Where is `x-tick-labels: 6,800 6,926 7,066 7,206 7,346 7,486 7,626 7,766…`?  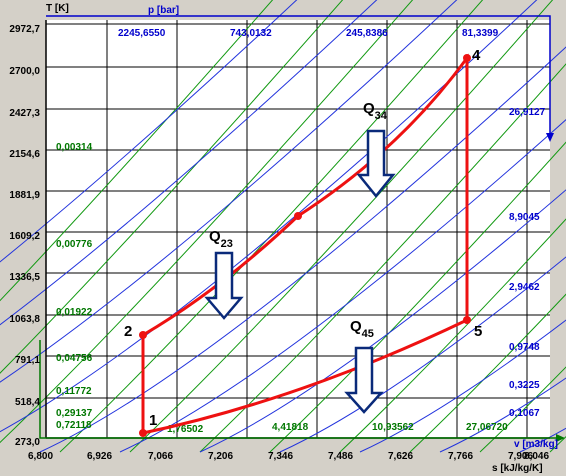
x-tick-labels: 6,800 6,926 7,066 7,206 7,346 7,486 7,626 7,766… is located at coordinates (288, 456).